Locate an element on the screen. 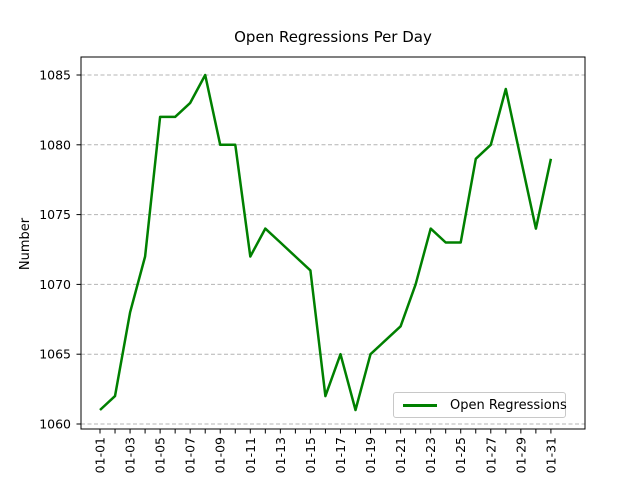 The height and width of the screenshot is (480, 640). legend-label: Open Regressions is located at coordinates (508, 405).